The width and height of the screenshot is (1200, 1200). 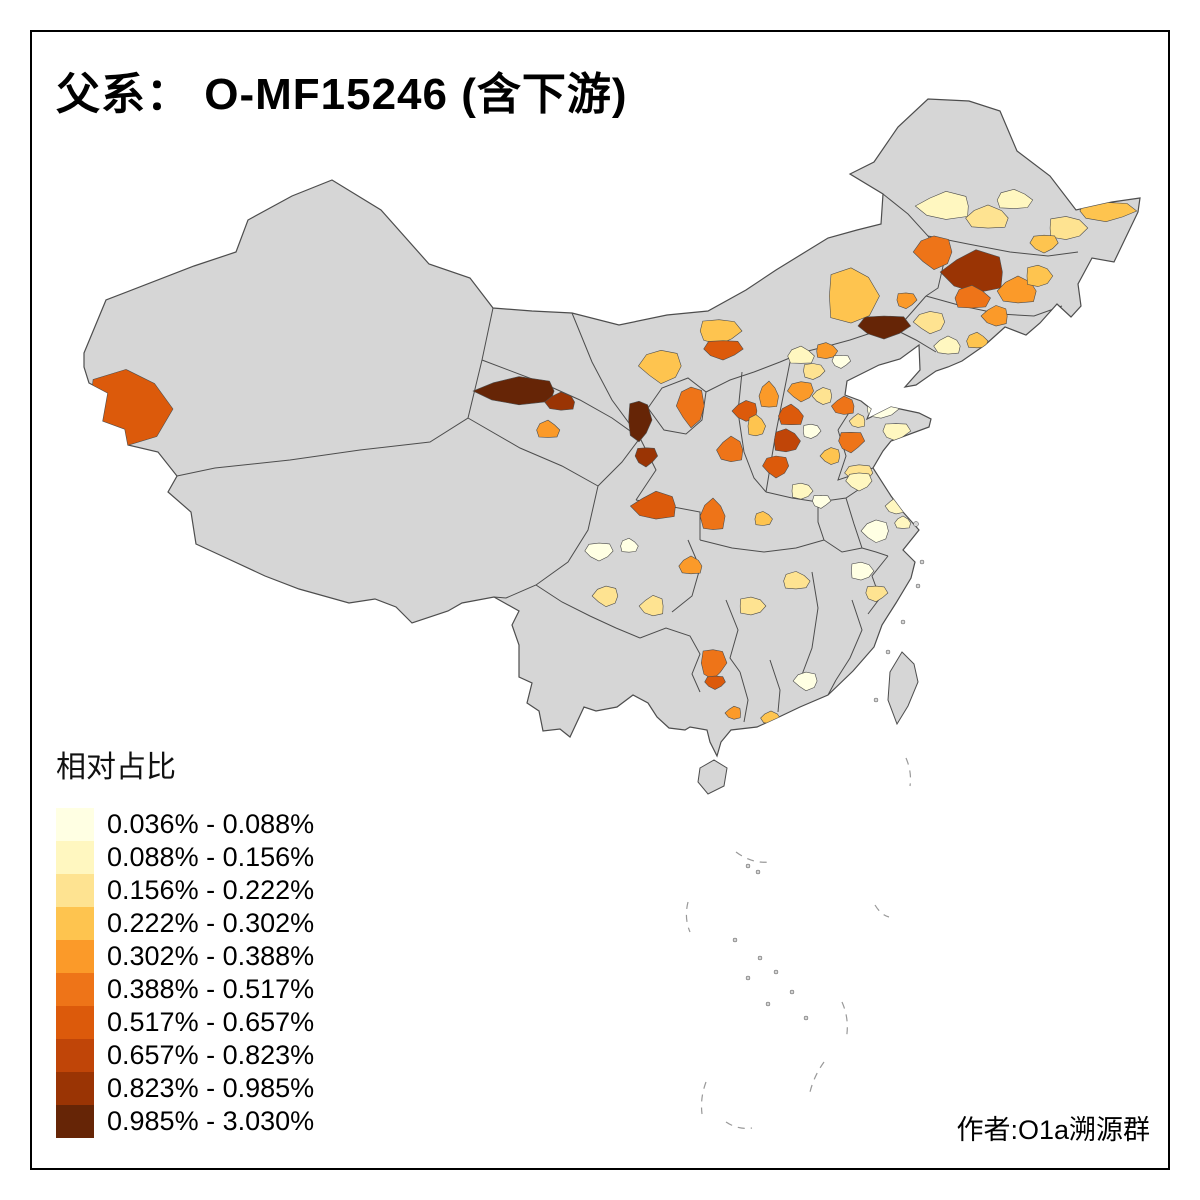 What do you see at coordinates (116, 767) in the screenshot?
I see `legend-title: 相对占比` at bounding box center [116, 767].